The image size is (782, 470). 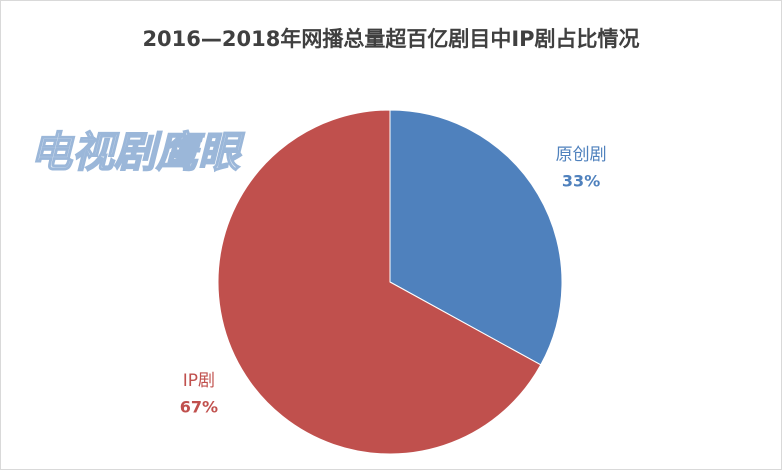 What do you see at coordinates (476, 237) in the screenshot?
I see `pie-slice` at bounding box center [476, 237].